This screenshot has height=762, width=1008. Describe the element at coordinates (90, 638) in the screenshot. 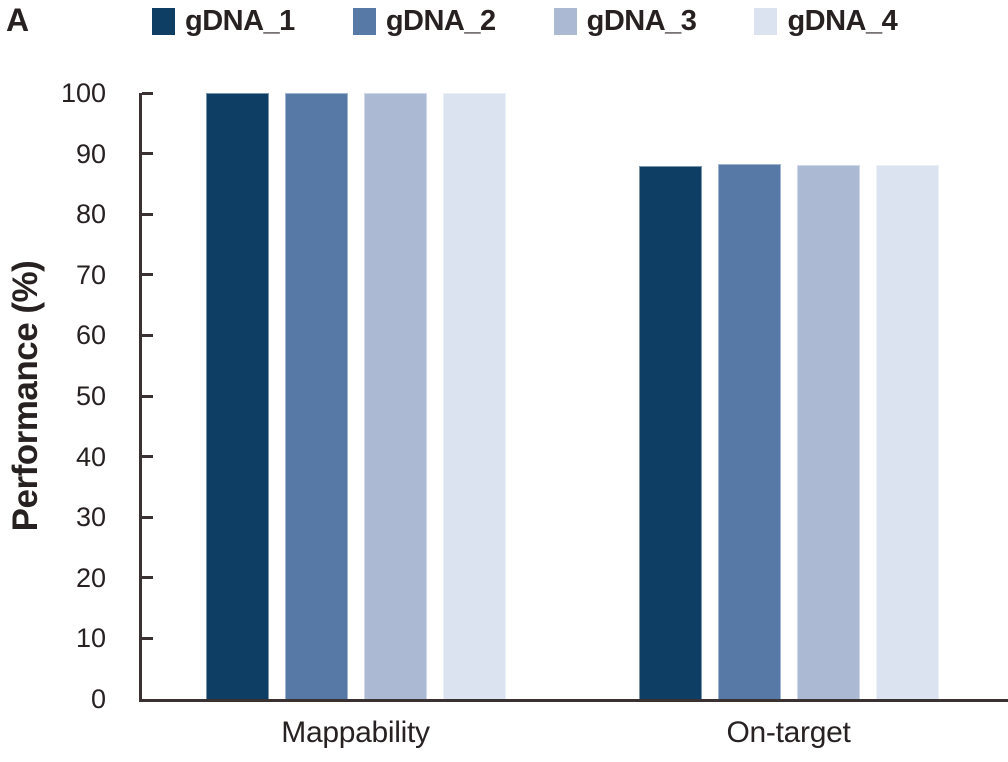

I see `y-tick-label-10: 10` at that location.